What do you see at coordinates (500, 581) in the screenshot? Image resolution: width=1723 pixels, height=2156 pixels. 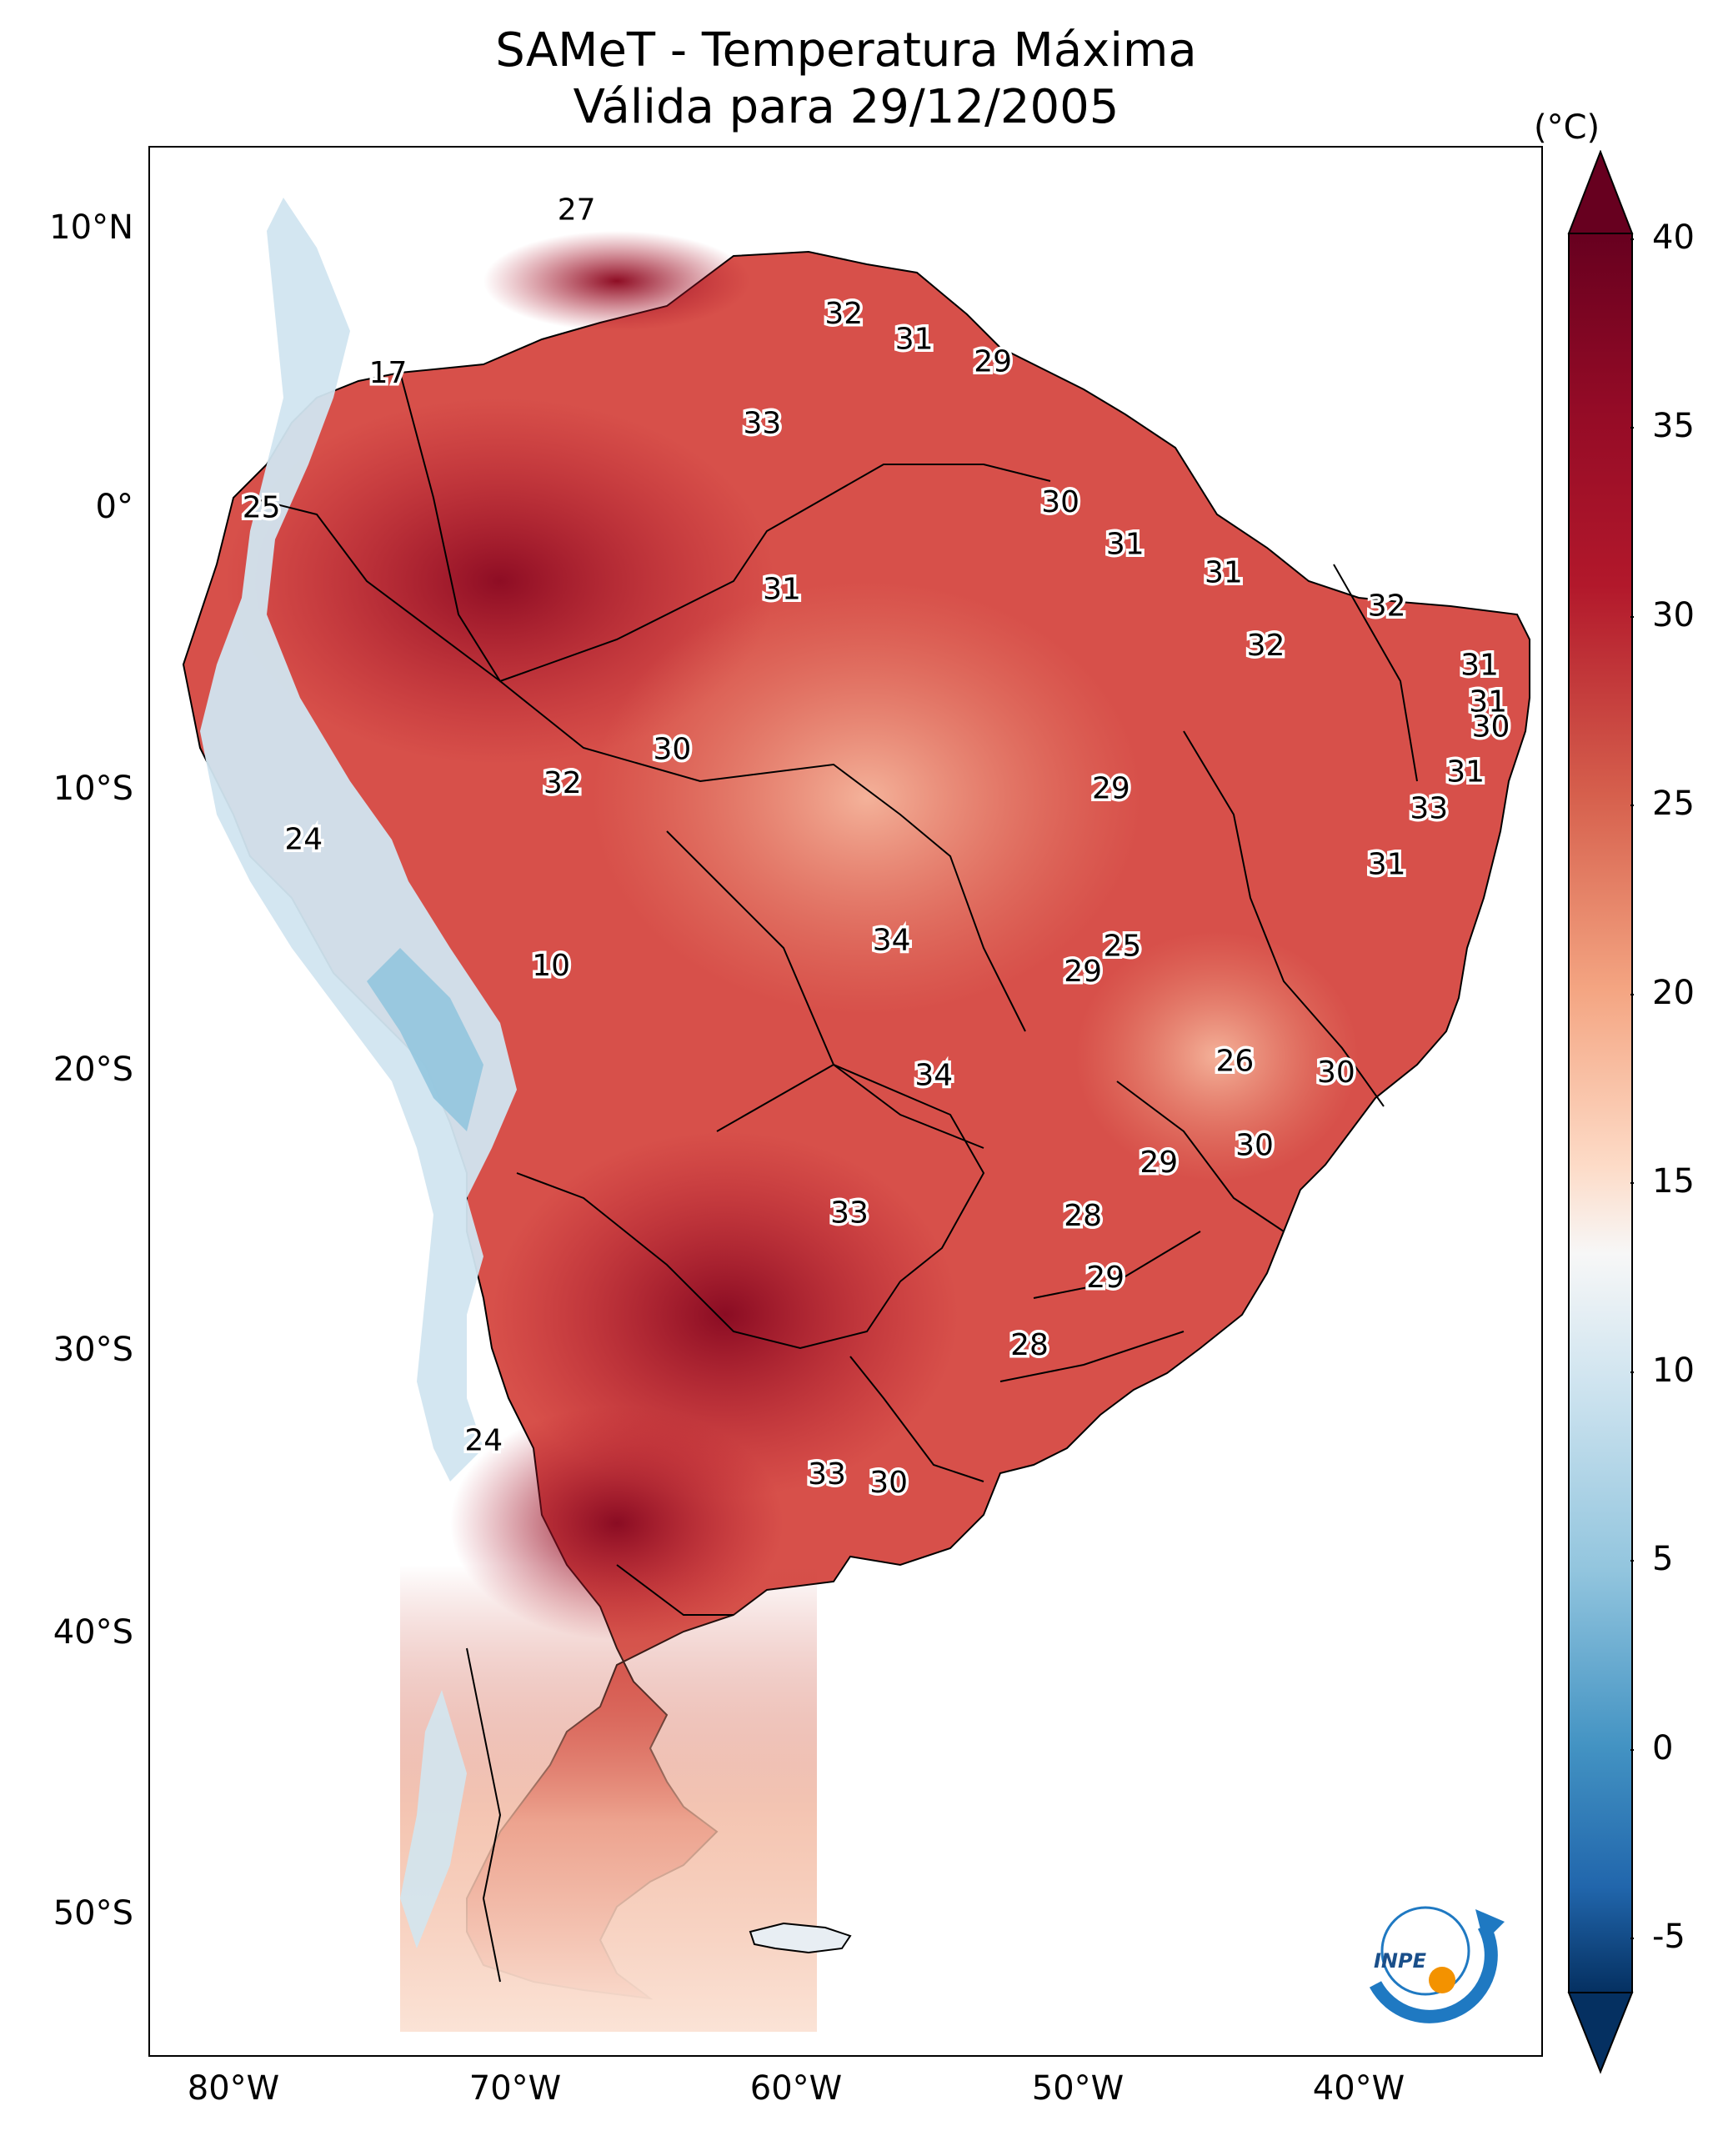 I see `amazon-hot-zone` at bounding box center [500, 581].